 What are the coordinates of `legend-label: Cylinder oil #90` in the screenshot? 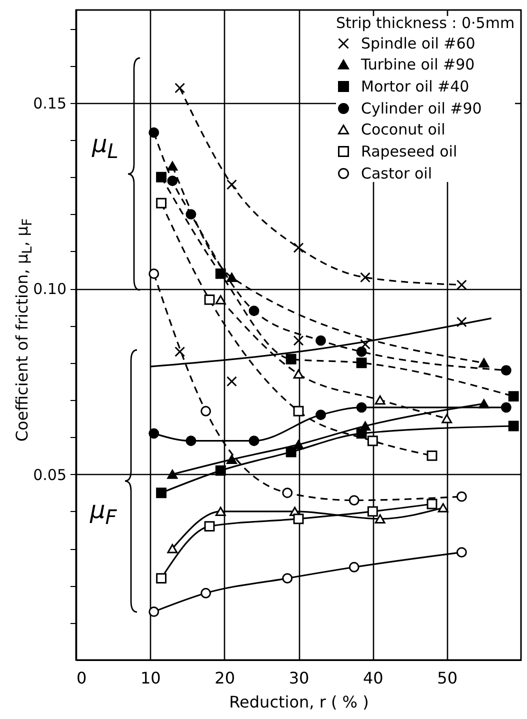 It's located at (421, 109).